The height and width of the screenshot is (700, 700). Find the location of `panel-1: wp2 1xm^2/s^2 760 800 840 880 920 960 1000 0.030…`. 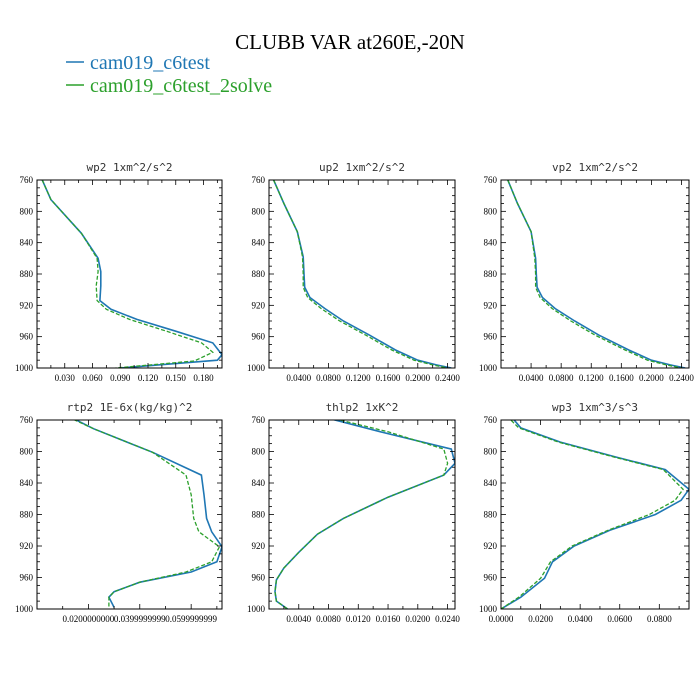

panel-1: wp2 1xm^2/s^2 760 800 840 880 920 960 1000 0.030… is located at coordinates (119, 272).